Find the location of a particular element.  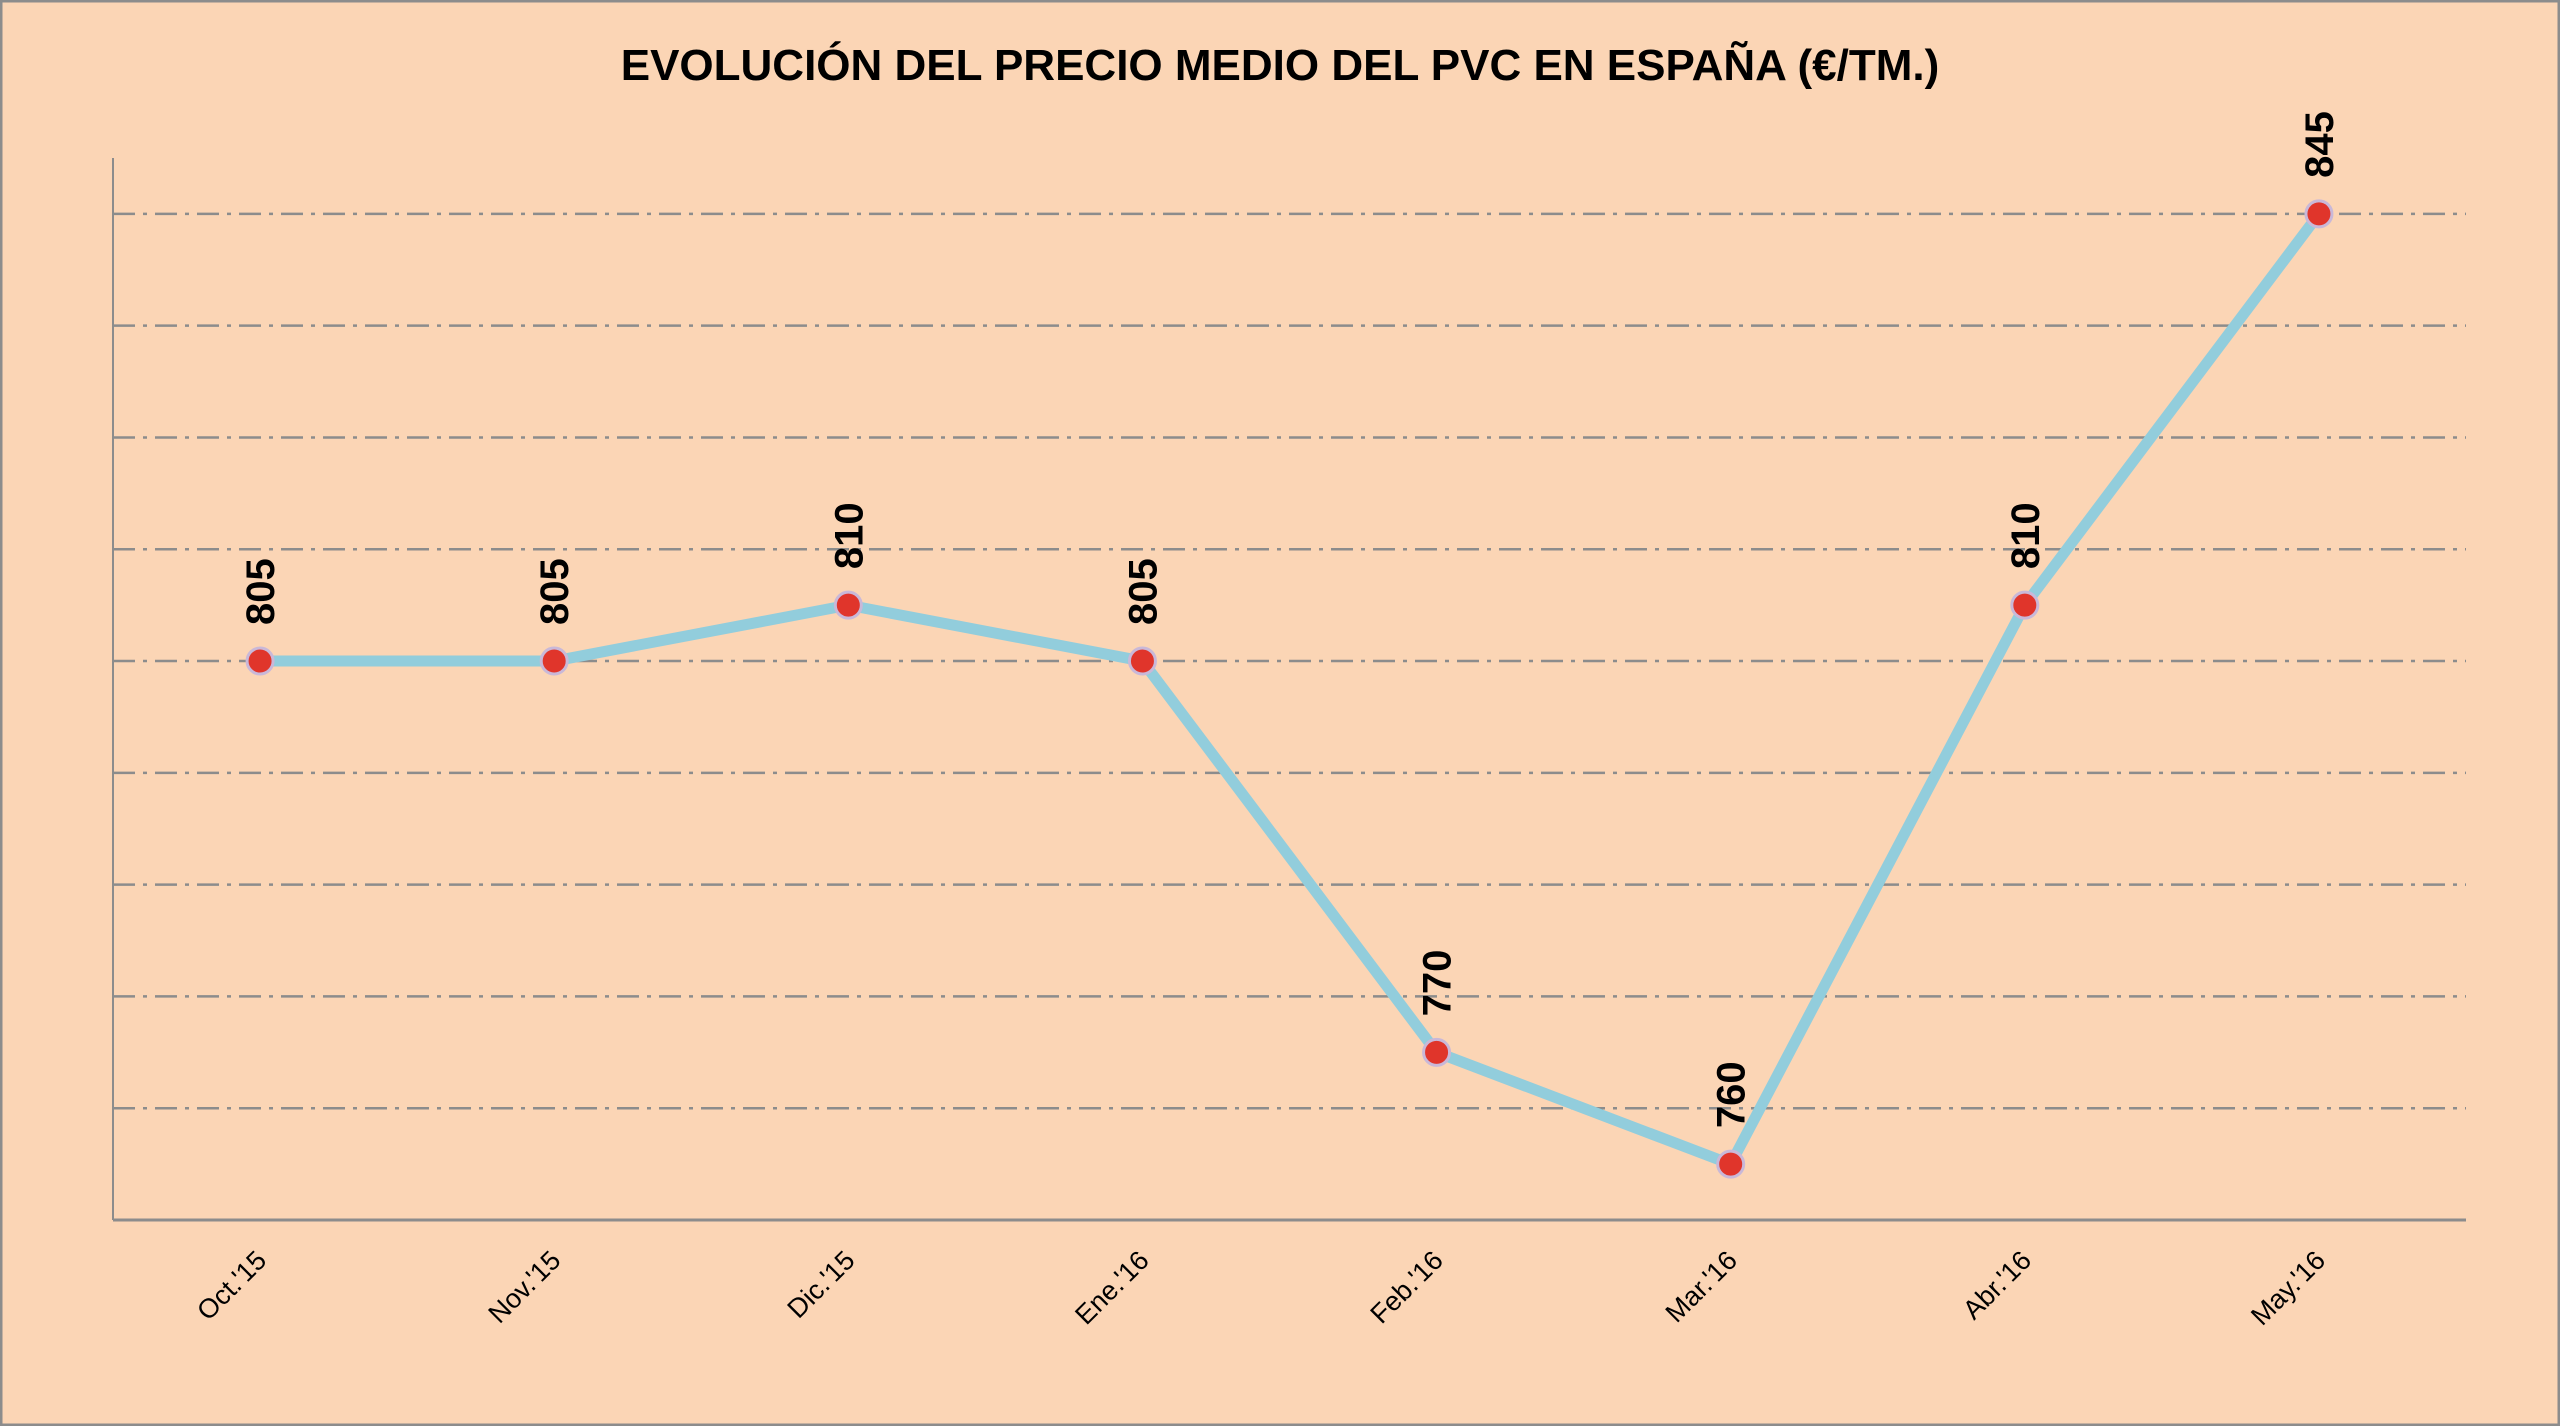

data-label: 760 is located at coordinates (1732, 1094).